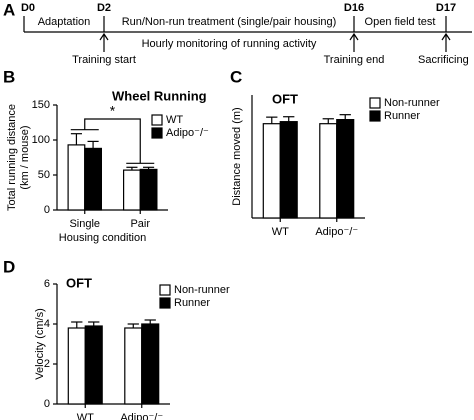 Image resolution: width=474 pixels, height=420 pixels. Describe the element at coordinates (112, 141) in the screenshot. I see `significance-bracket` at that location.